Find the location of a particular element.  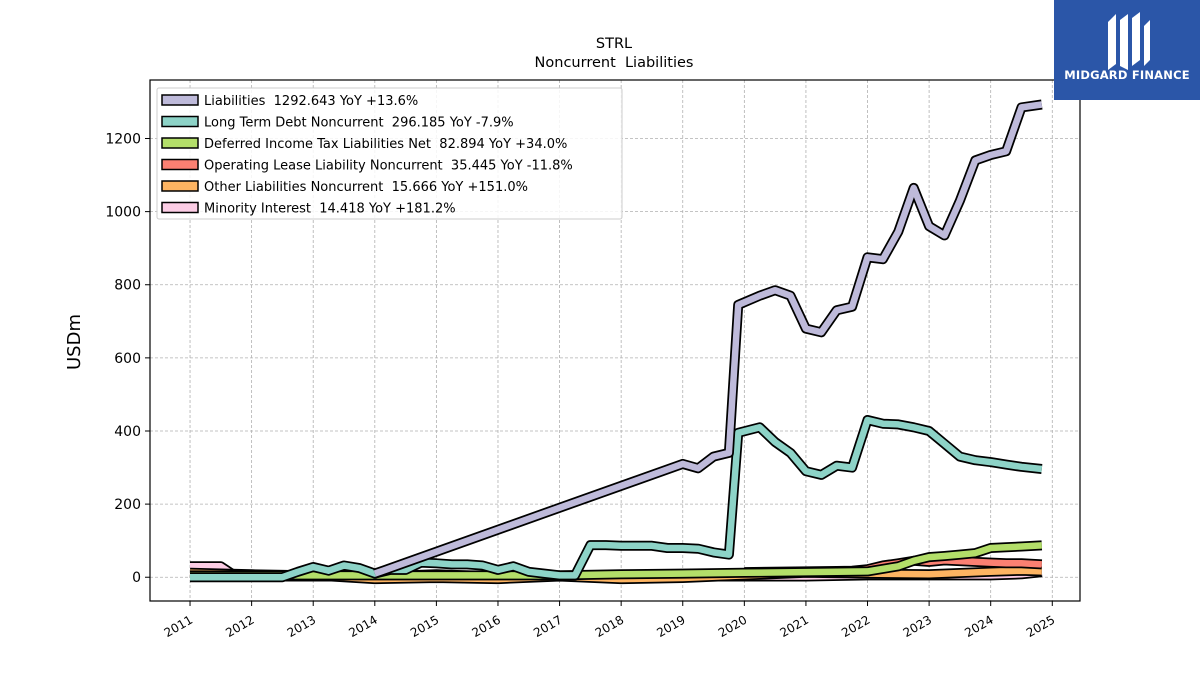

x-tick-label: 2020 is located at coordinates (732, 626).